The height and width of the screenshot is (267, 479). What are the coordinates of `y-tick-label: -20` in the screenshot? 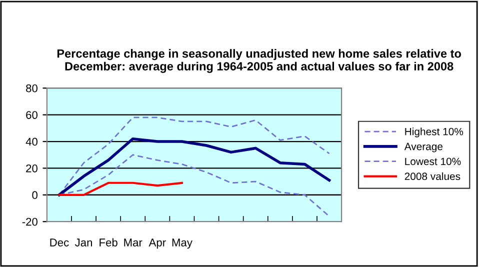 It's located at (30, 222).